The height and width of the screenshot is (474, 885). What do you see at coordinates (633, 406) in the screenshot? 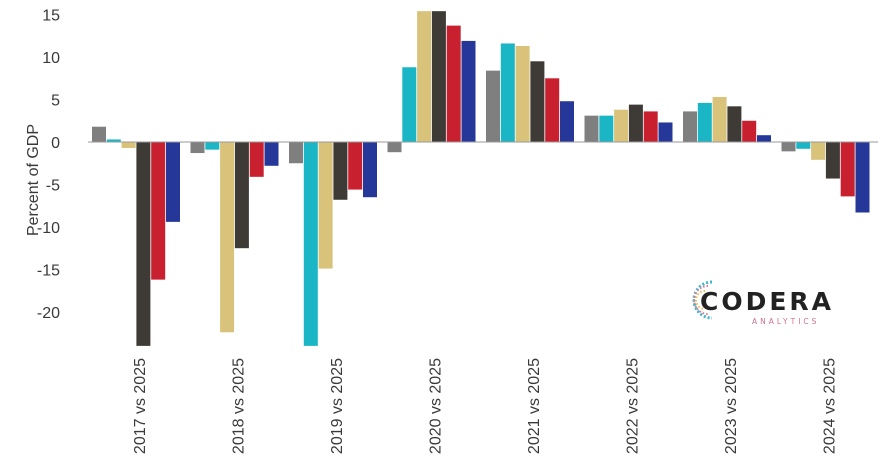
I see `x-category-label: 2022 vs 2025` at bounding box center [633, 406].